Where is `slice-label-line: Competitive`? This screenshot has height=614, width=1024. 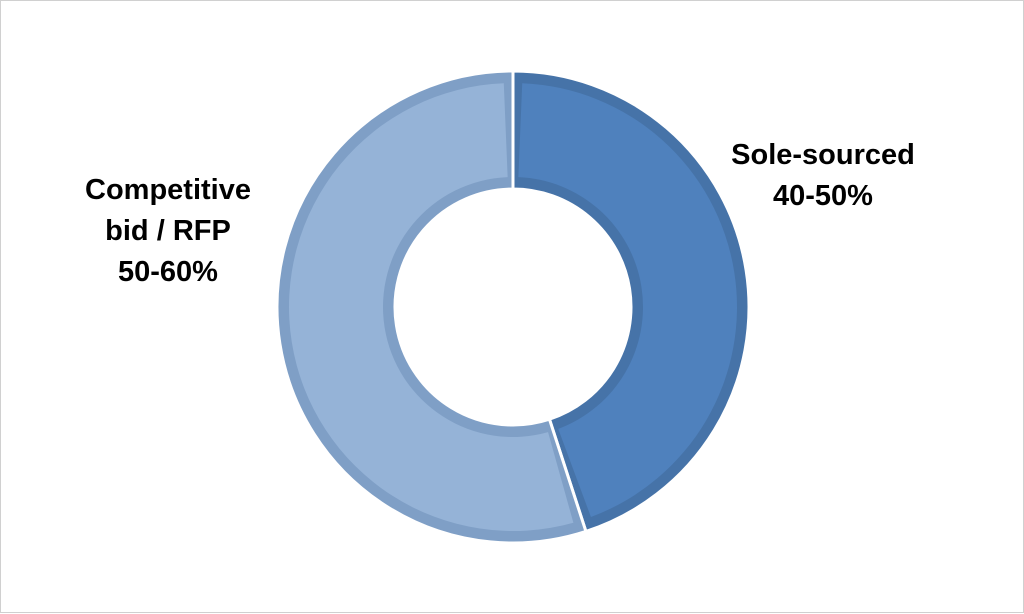 slice-label-line: Competitive is located at coordinates (168, 190).